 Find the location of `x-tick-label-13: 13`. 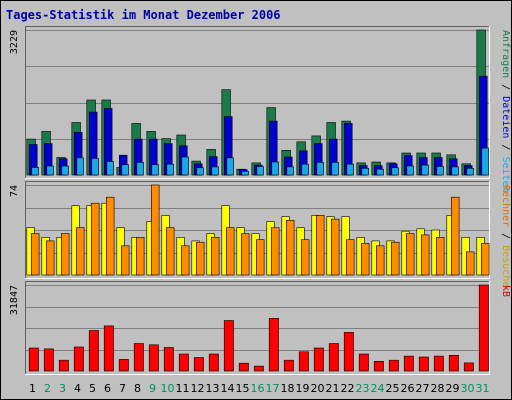

x-tick-label-13: 13 is located at coordinates (213, 388).